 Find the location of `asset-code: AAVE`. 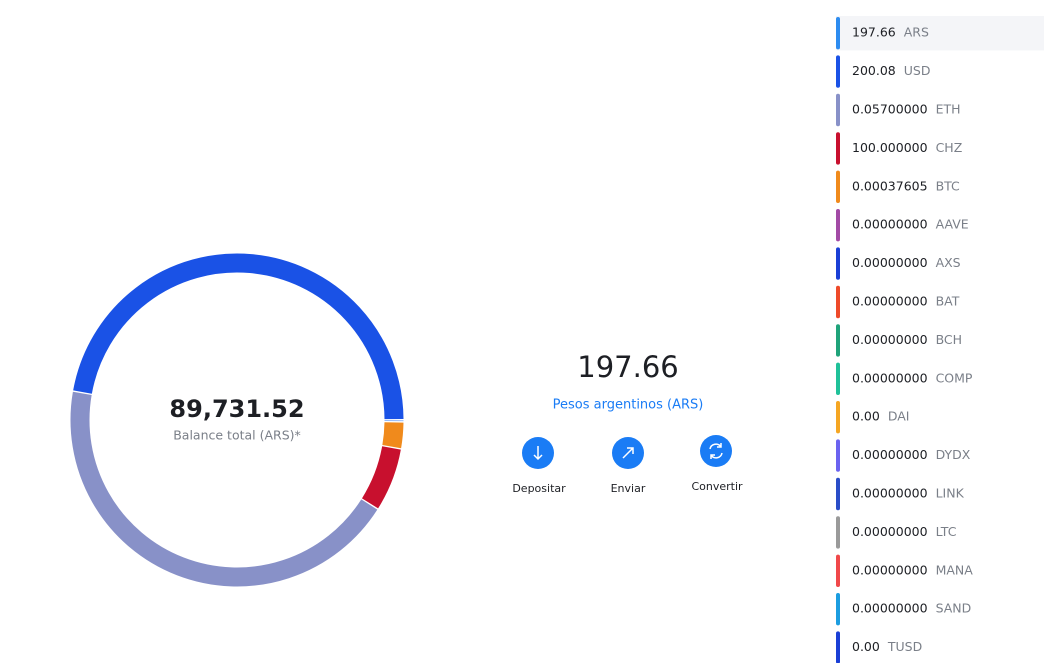

asset-code: AAVE is located at coordinates (952, 224).